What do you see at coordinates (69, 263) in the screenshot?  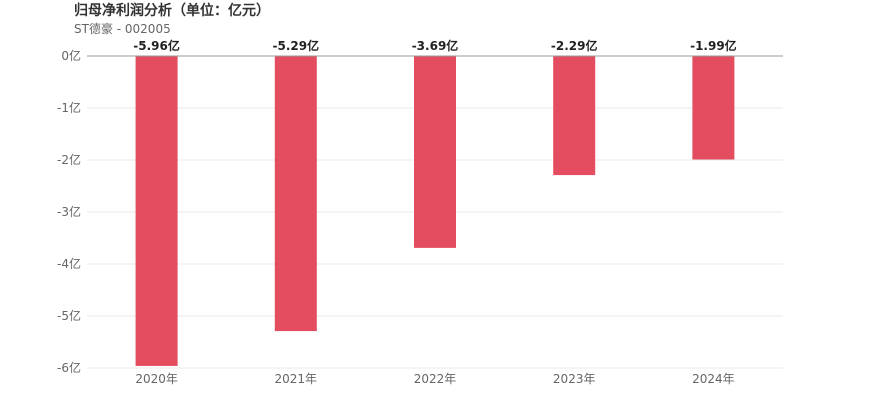 I see `y-tick-label: -4亿` at bounding box center [69, 263].